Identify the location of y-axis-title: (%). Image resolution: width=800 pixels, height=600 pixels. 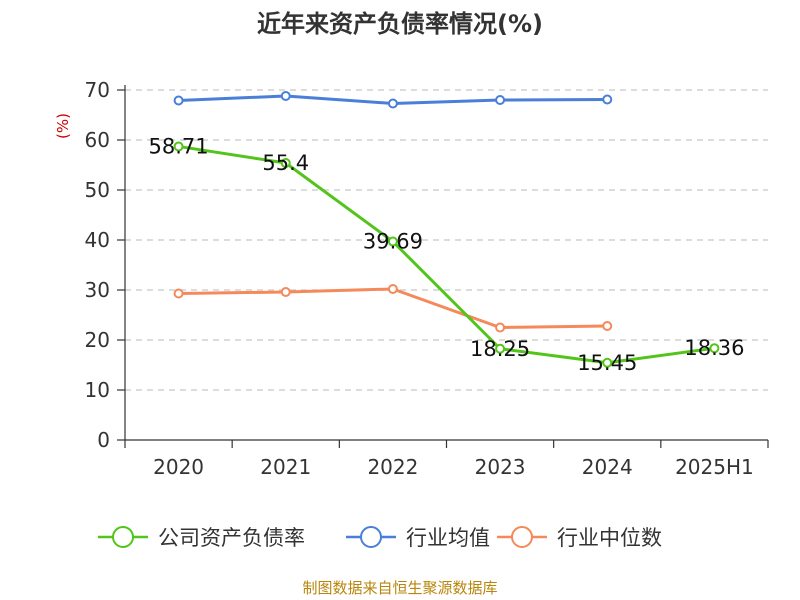
(63, 126).